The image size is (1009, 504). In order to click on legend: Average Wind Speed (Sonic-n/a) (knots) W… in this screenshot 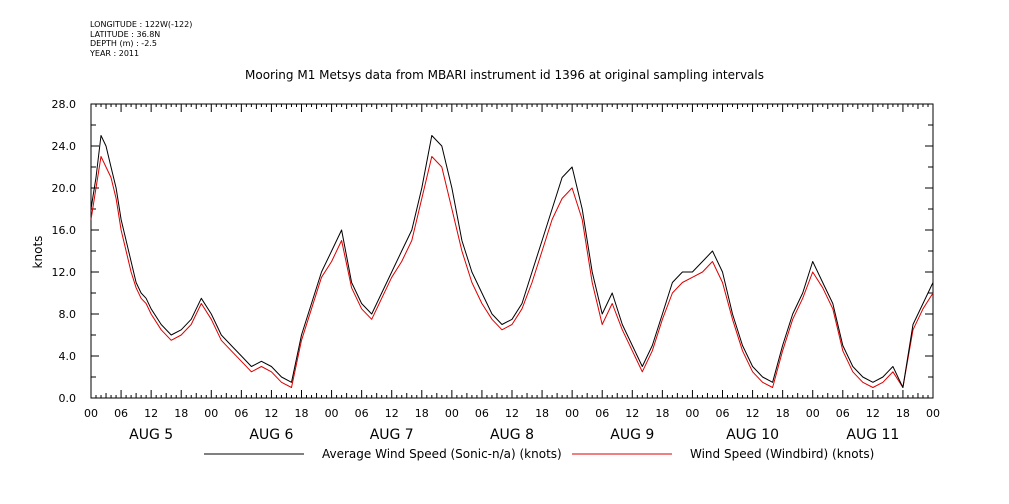, I will do `click(539, 454)`.